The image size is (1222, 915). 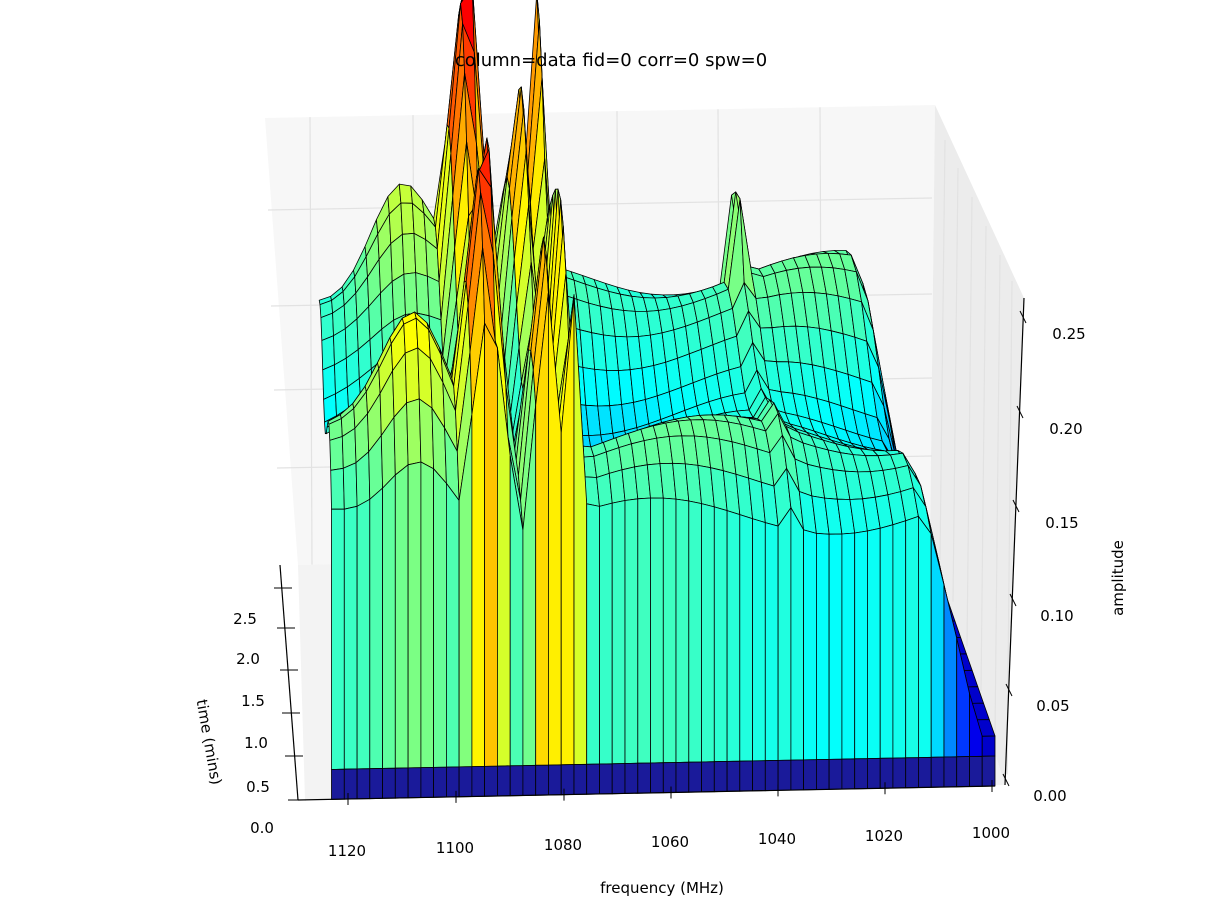 What do you see at coordinates (1056, 616) in the screenshot?
I see `z-tick-label: 0.10` at bounding box center [1056, 616].